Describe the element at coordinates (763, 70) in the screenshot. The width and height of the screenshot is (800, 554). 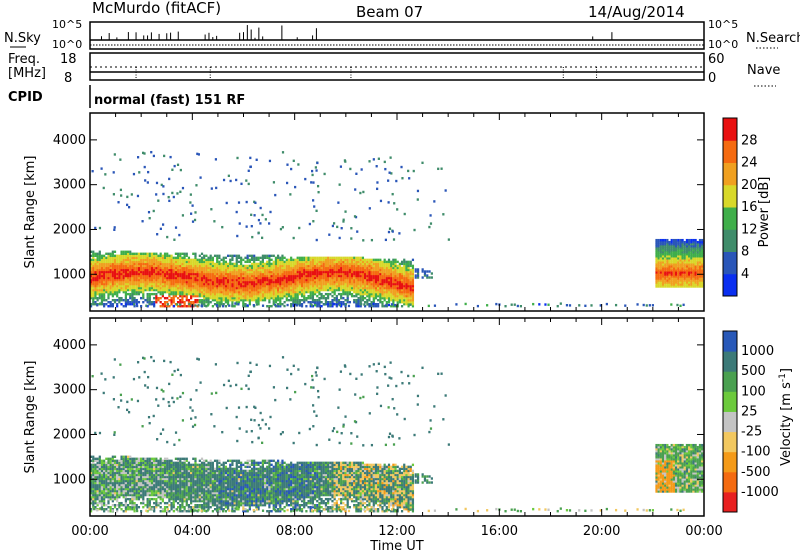
I see `nave-label: Nave` at that location.